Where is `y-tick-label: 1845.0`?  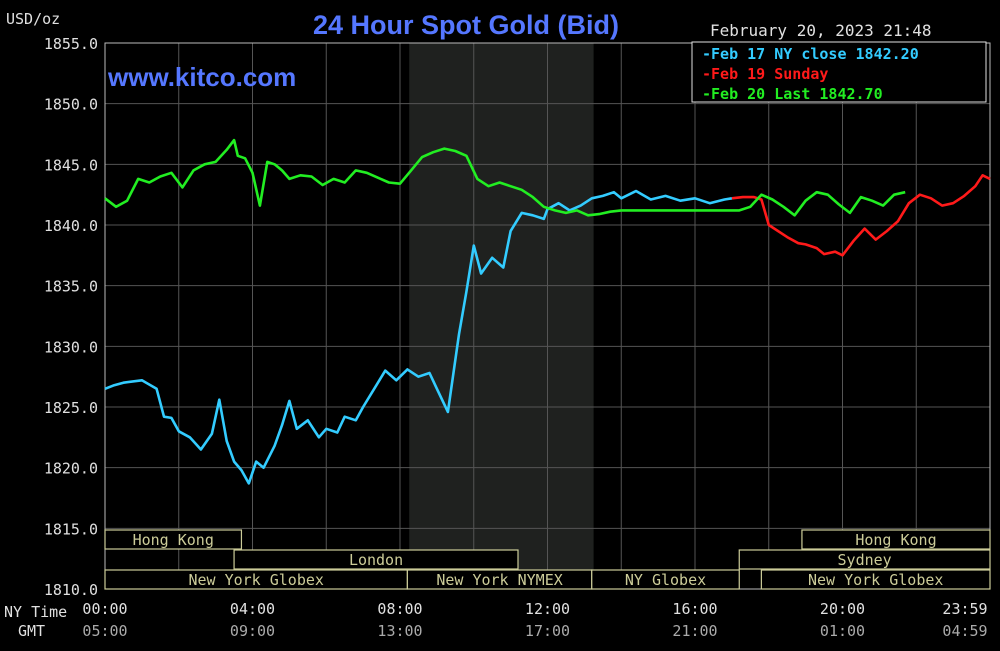
y-tick-label: 1845.0 is located at coordinates (71, 165).